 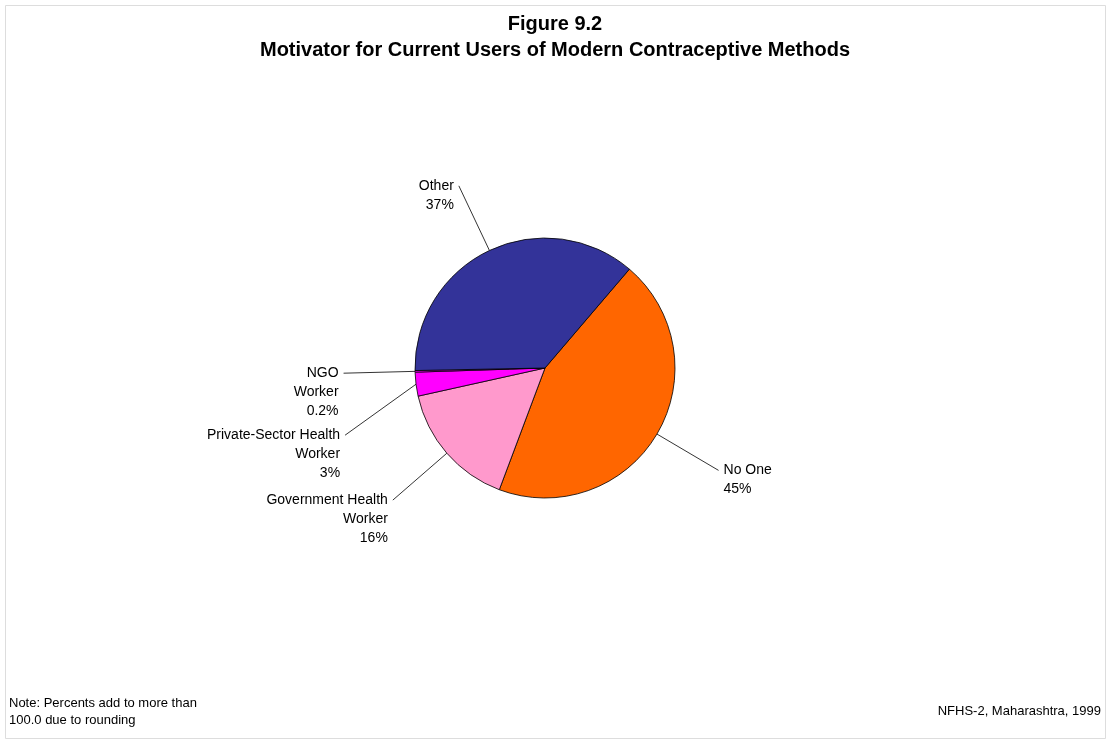 What do you see at coordinates (748, 469) in the screenshot?
I see `slice-label: No One` at bounding box center [748, 469].